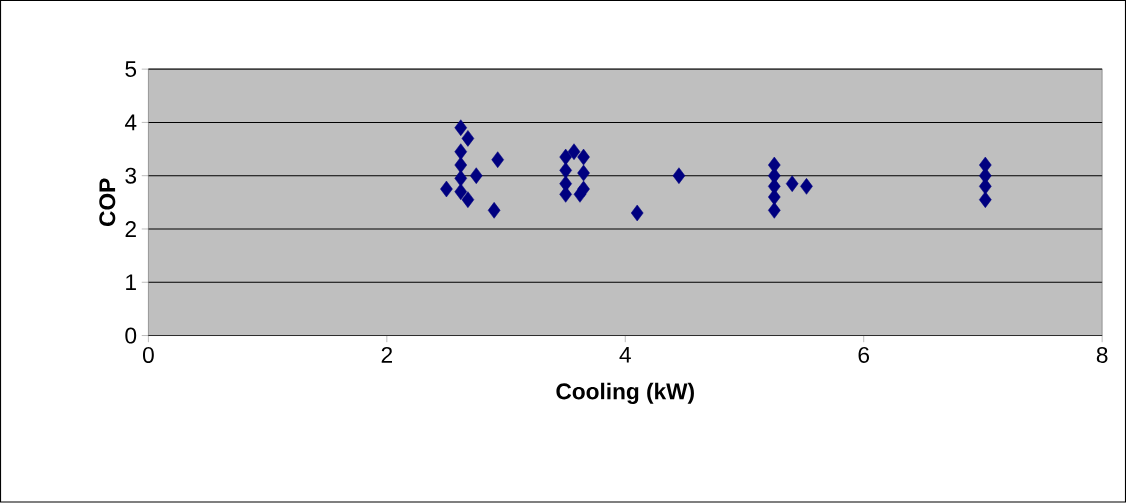  What do you see at coordinates (625, 355) in the screenshot?
I see `x-tick-label: 4` at bounding box center [625, 355].